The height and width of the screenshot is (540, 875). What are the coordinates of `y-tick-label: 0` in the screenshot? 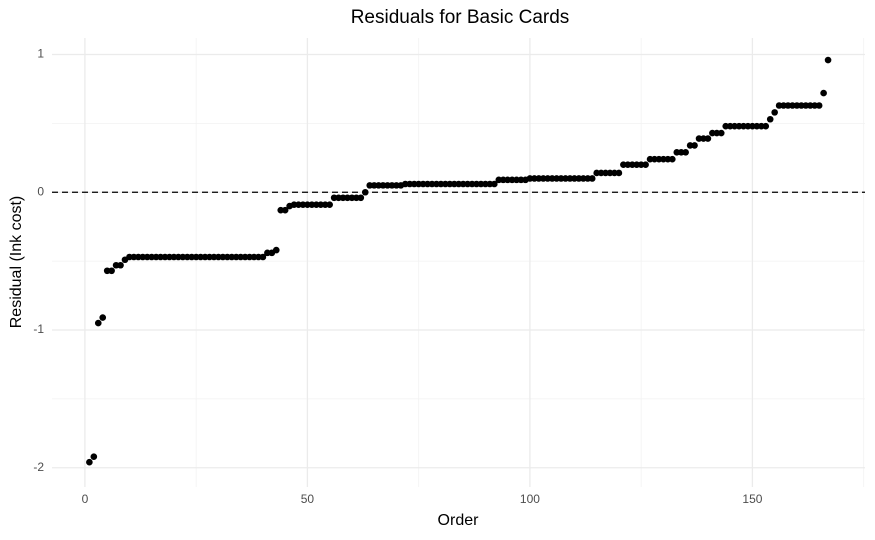 It's located at (40, 191).